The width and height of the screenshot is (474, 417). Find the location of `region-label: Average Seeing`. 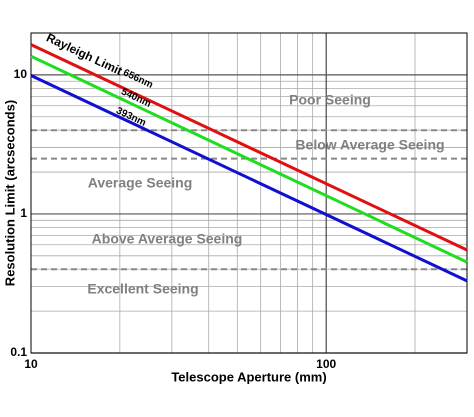

region-label: Average Seeing is located at coordinates (140, 183).